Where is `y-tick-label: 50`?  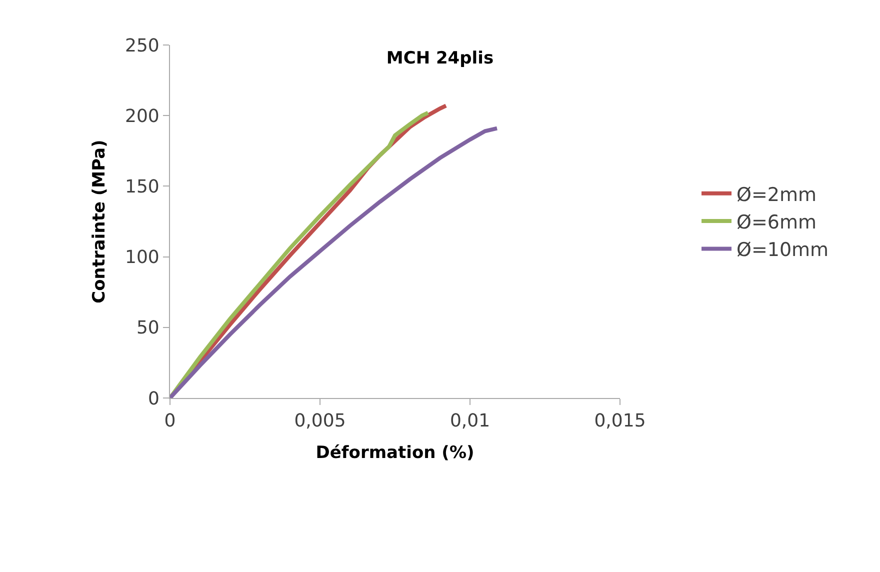 y-tick-label: 50 is located at coordinates (148, 328).